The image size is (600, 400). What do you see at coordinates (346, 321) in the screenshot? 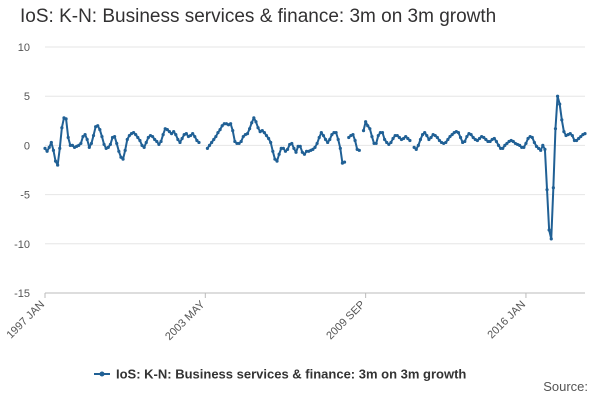
I see `x-tick-label: 2009 SEP` at bounding box center [346, 321].